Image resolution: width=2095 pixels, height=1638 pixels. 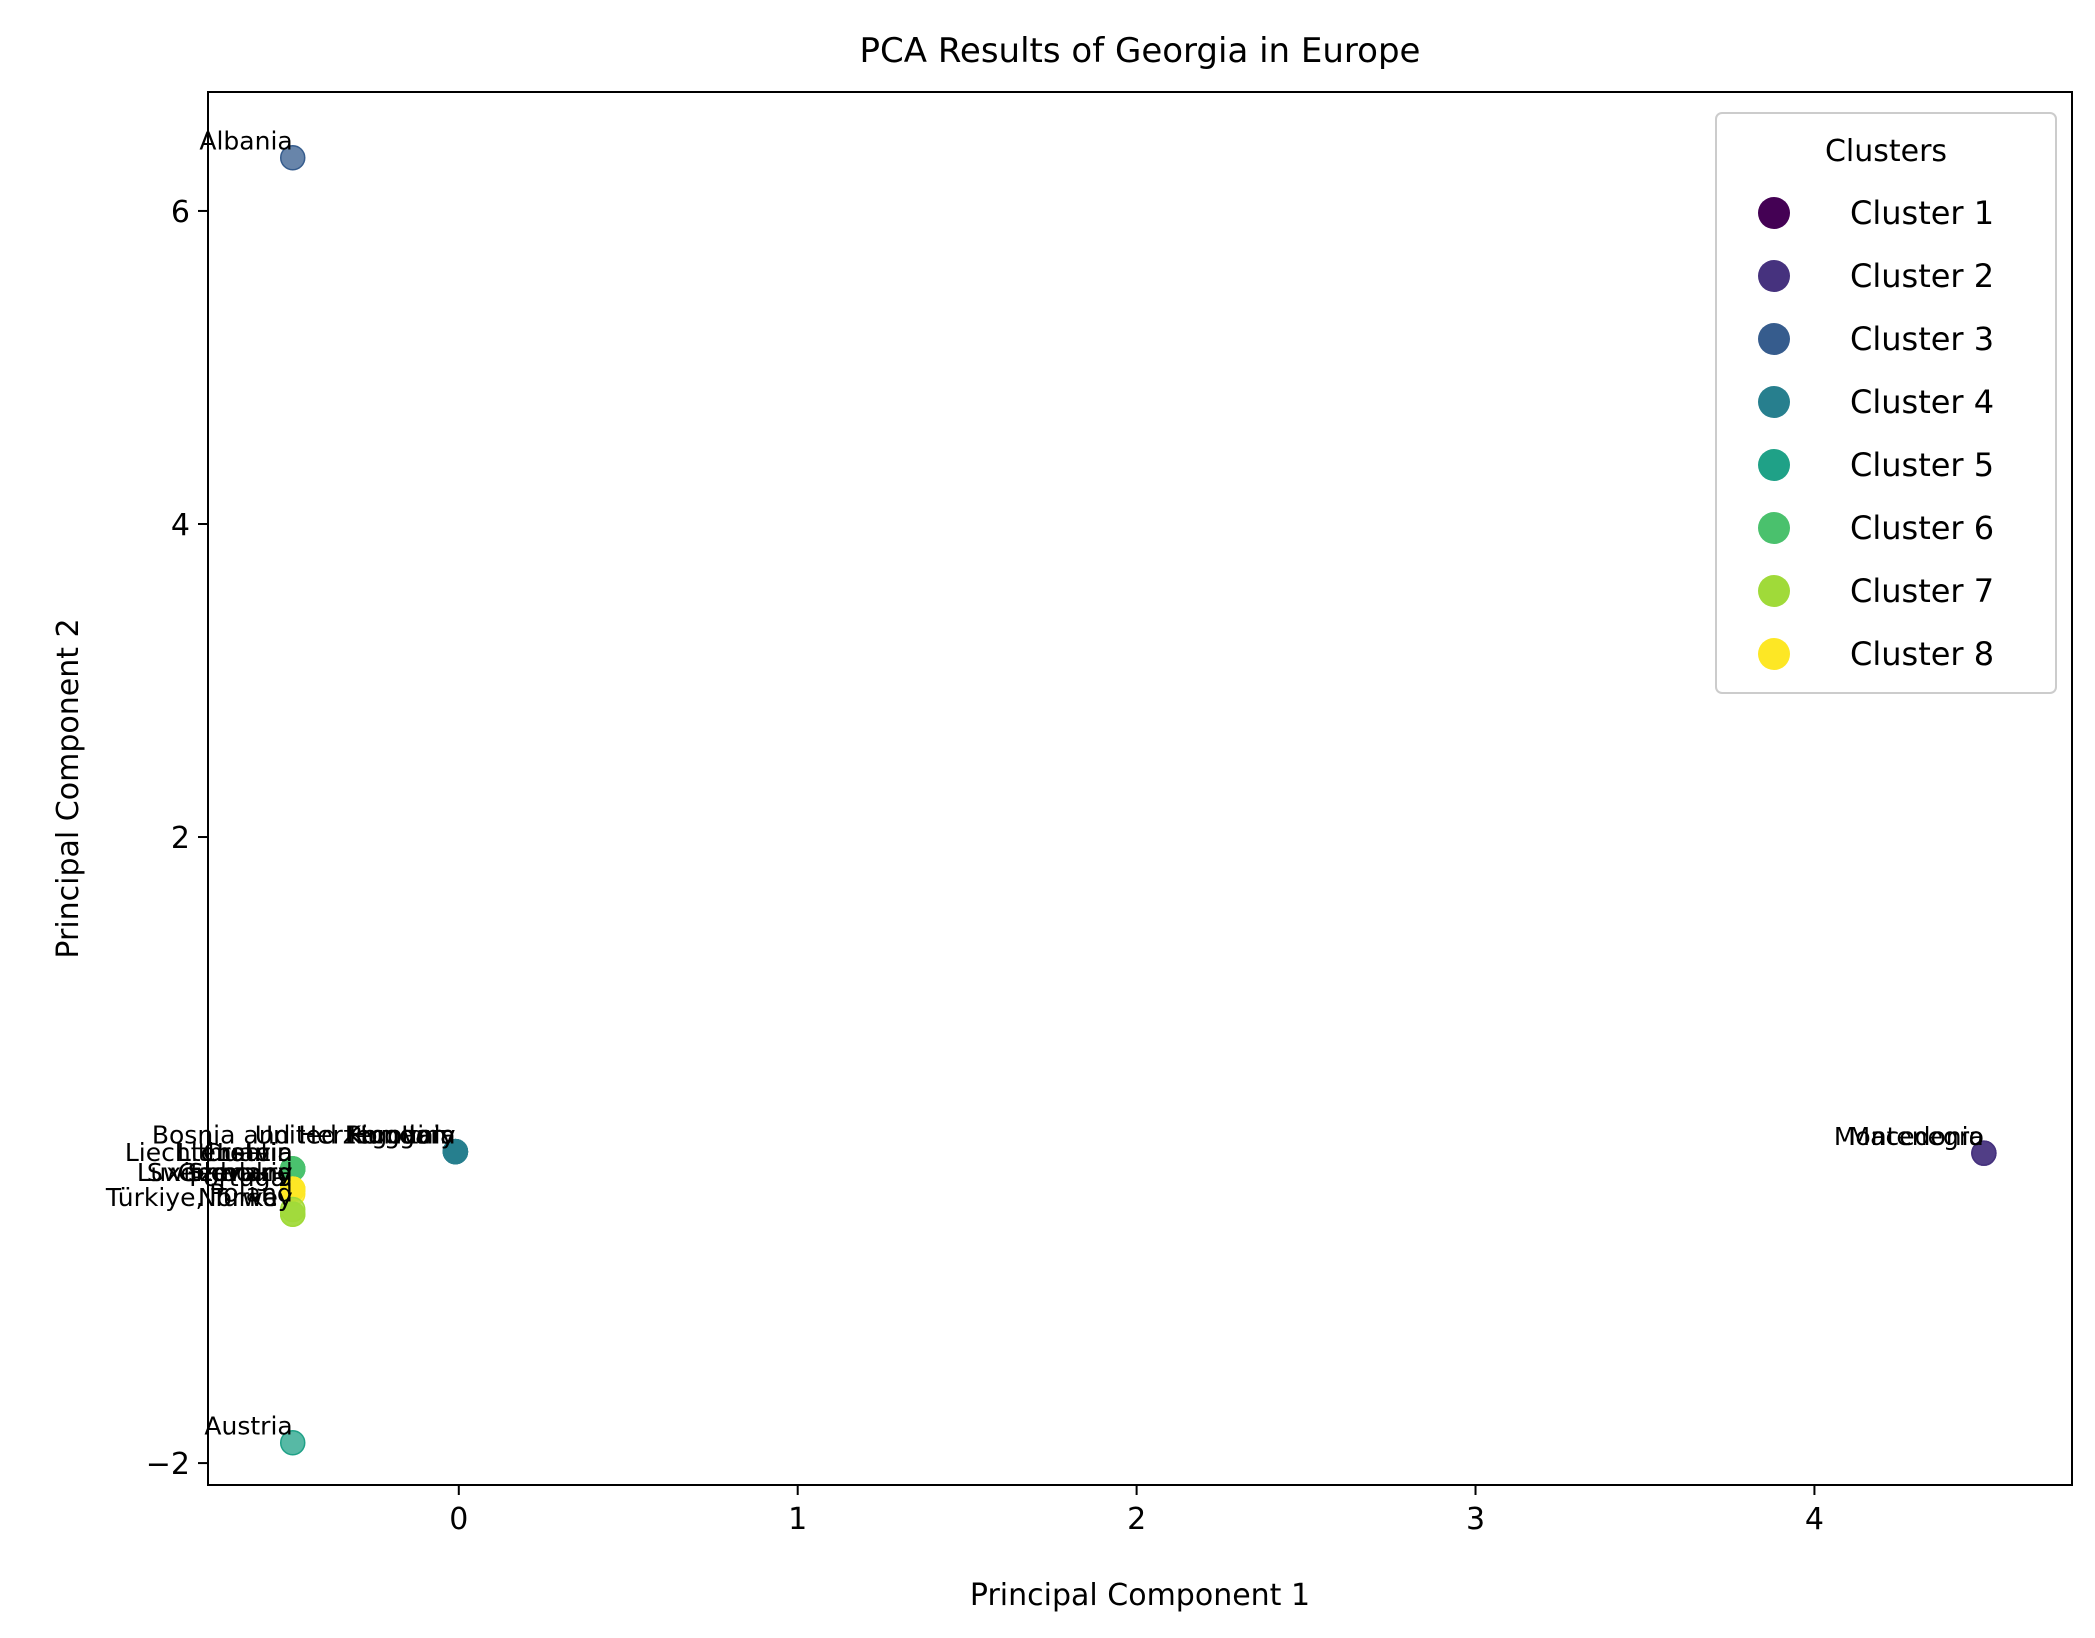 I want to click on x-tick-label: 2, so click(x=1136, y=1519).